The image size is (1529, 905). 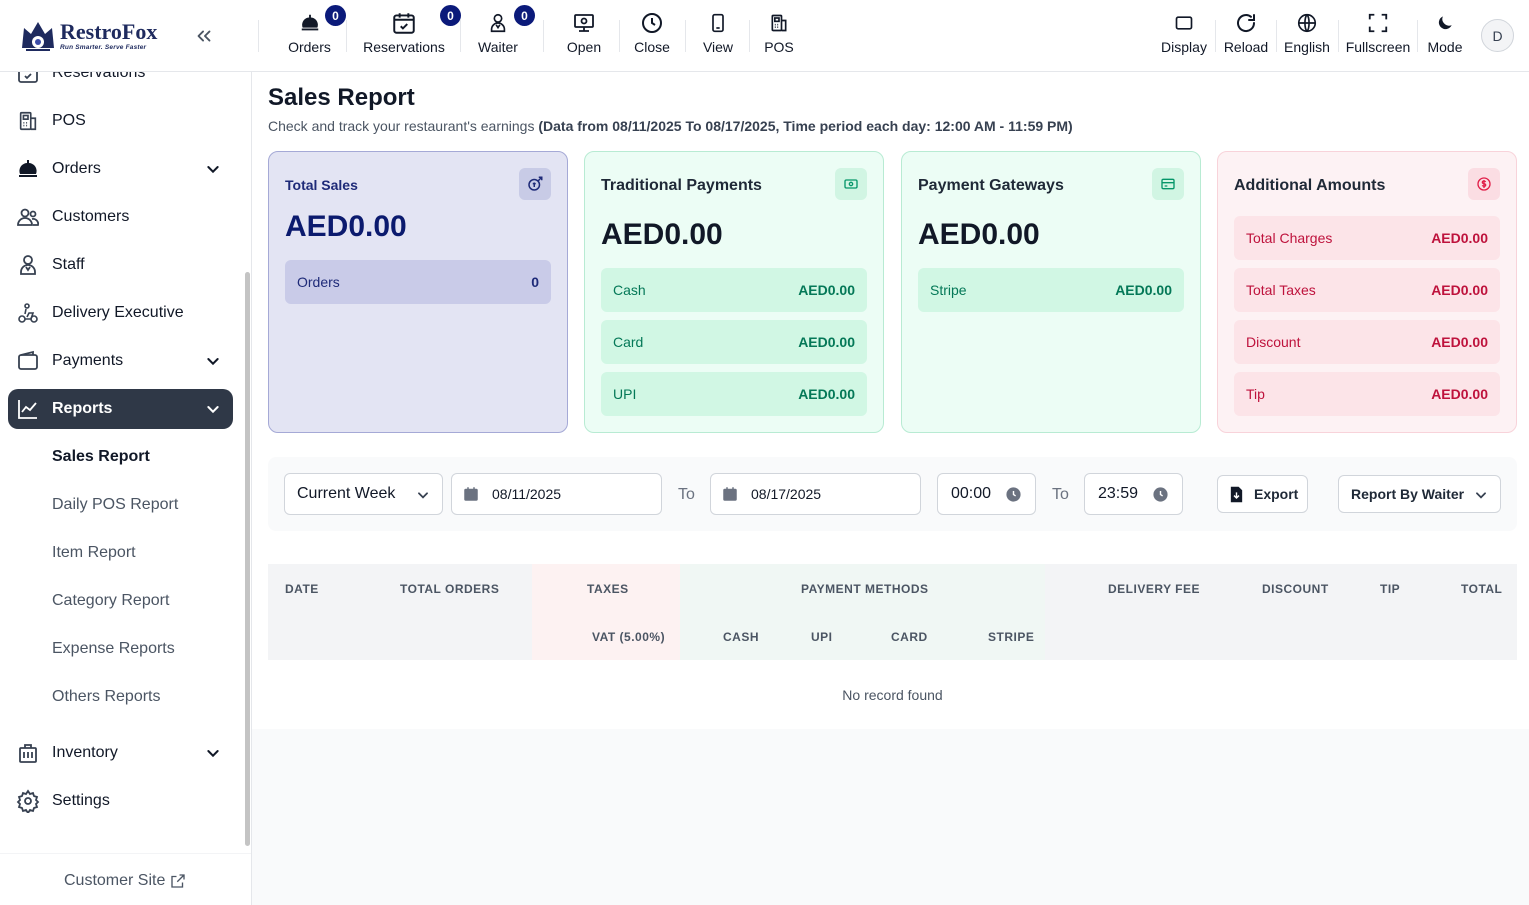 I want to click on to-label: To, so click(x=686, y=494).